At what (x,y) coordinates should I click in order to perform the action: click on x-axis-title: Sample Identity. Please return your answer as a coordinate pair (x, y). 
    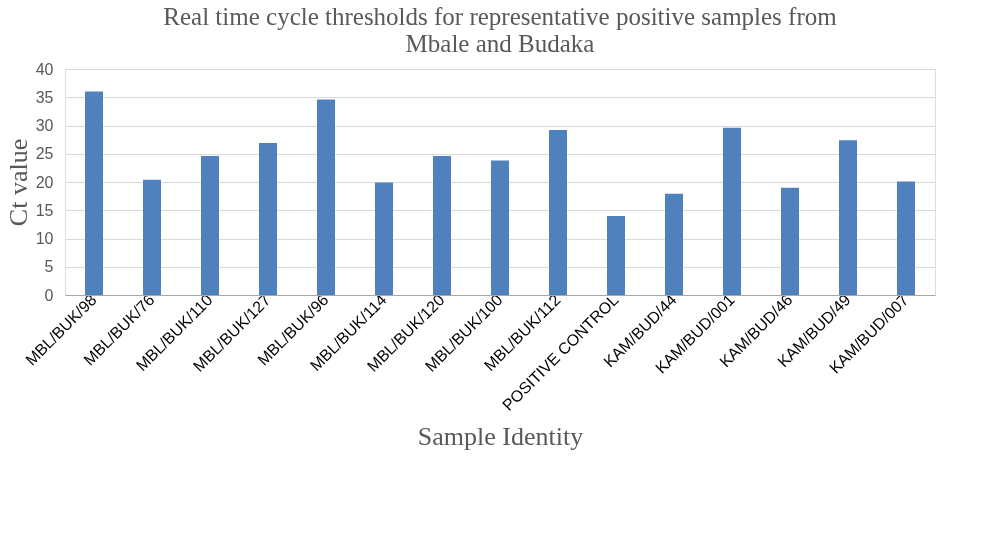
    Looking at the image, I should click on (500, 436).